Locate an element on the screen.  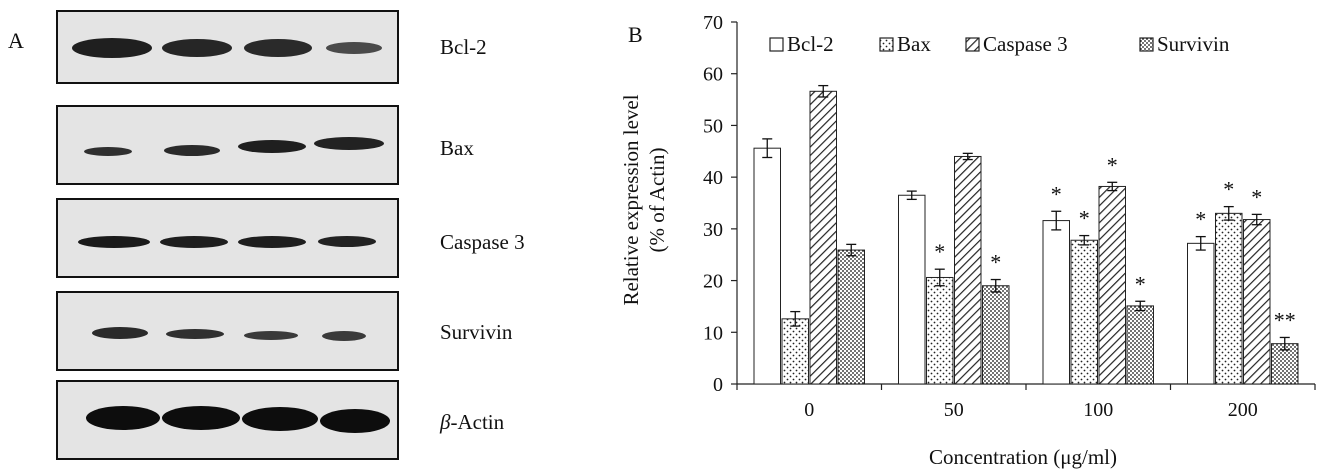
actin-label-text: -Actin is located at coordinates (477, 422).